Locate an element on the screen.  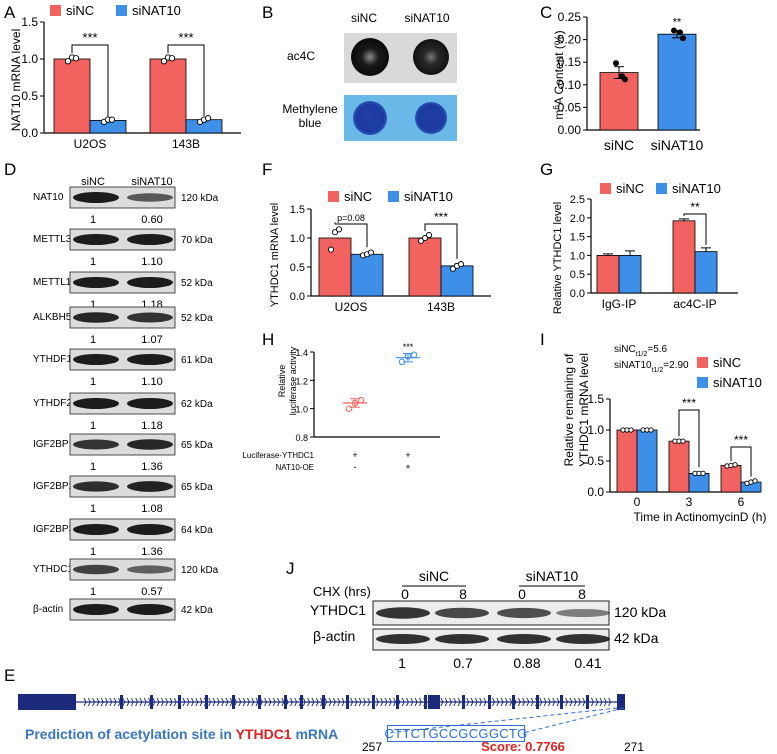
blot-quant: 1.36 is located at coordinates (151, 552).